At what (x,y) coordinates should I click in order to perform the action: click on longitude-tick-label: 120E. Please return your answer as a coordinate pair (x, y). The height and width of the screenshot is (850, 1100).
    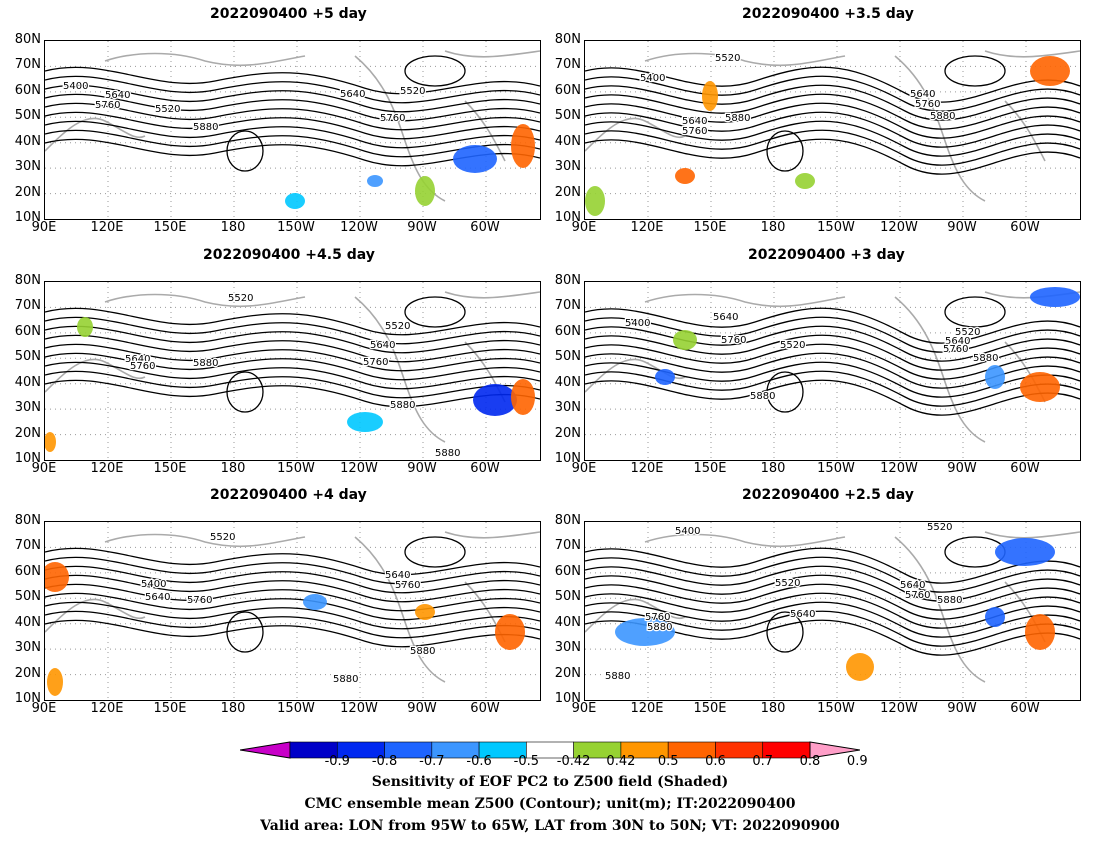
    Looking at the image, I should click on (107, 227).